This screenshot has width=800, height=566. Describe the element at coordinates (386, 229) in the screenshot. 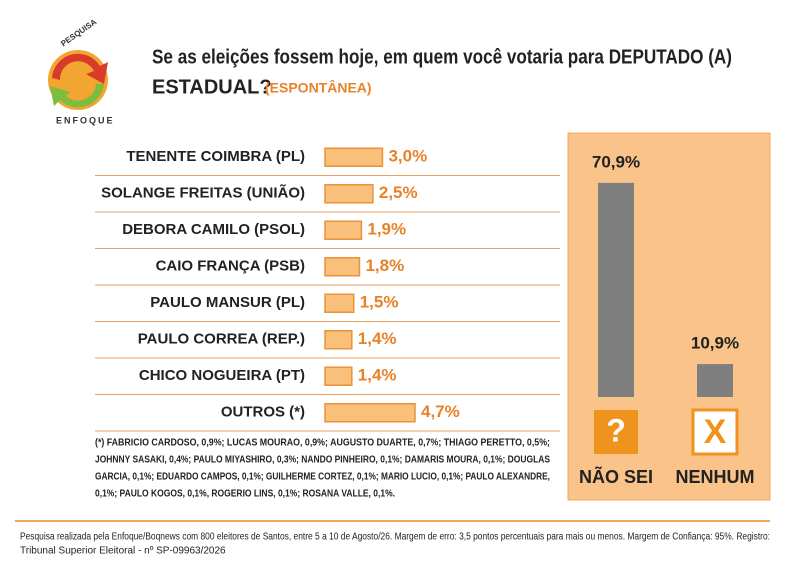

I see `value-label: 1,9%` at that location.